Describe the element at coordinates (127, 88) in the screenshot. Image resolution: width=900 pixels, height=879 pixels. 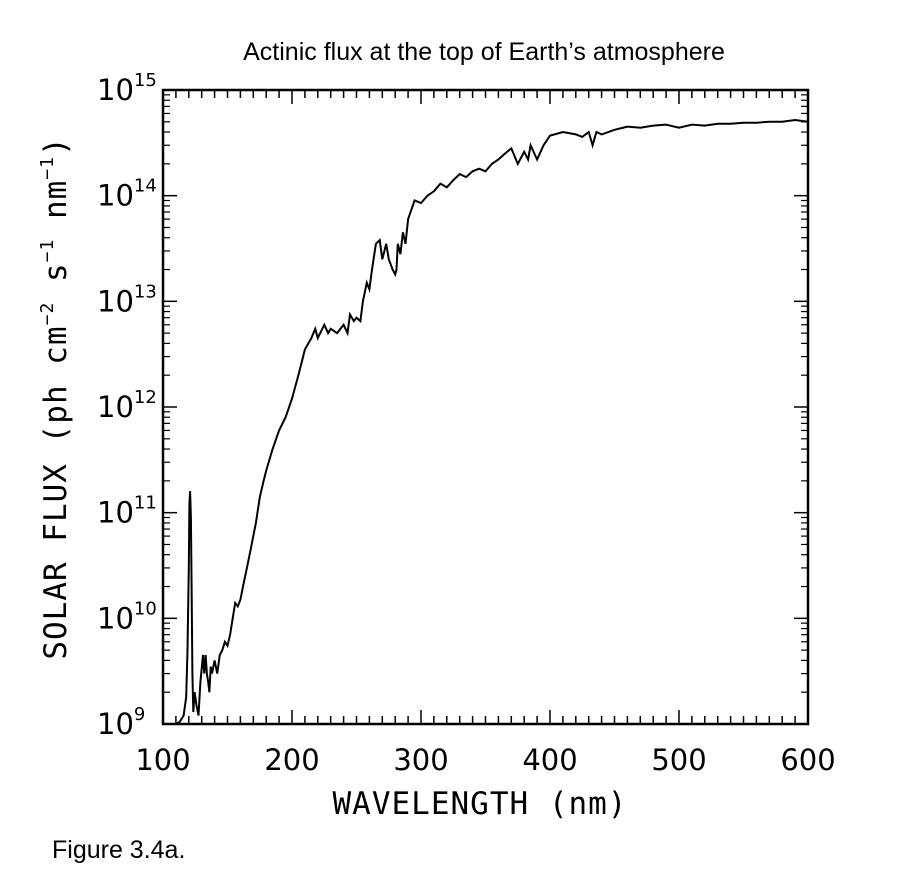
I see `y-tick-label: 1015` at that location.